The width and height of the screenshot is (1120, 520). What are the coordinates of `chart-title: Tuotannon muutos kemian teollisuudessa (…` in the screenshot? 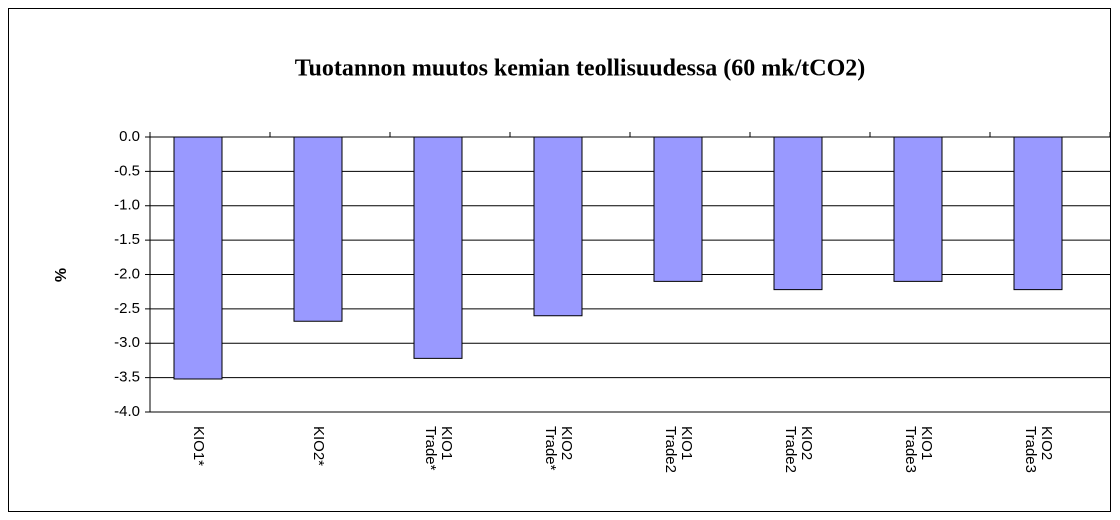 It's located at (580, 69).